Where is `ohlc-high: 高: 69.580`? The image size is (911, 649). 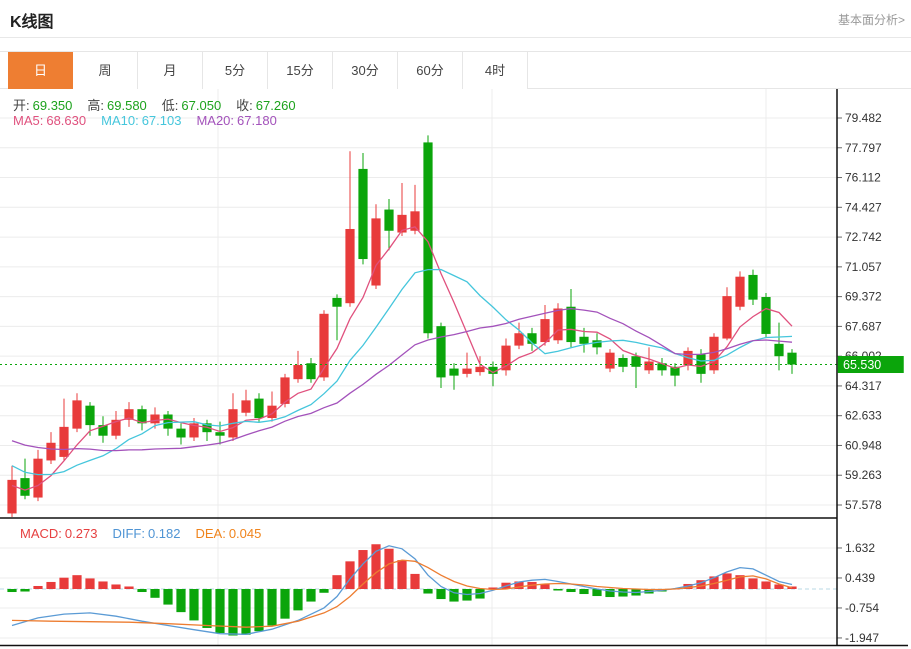
ohlc-high: 高: 69.580 is located at coordinates (117, 105).